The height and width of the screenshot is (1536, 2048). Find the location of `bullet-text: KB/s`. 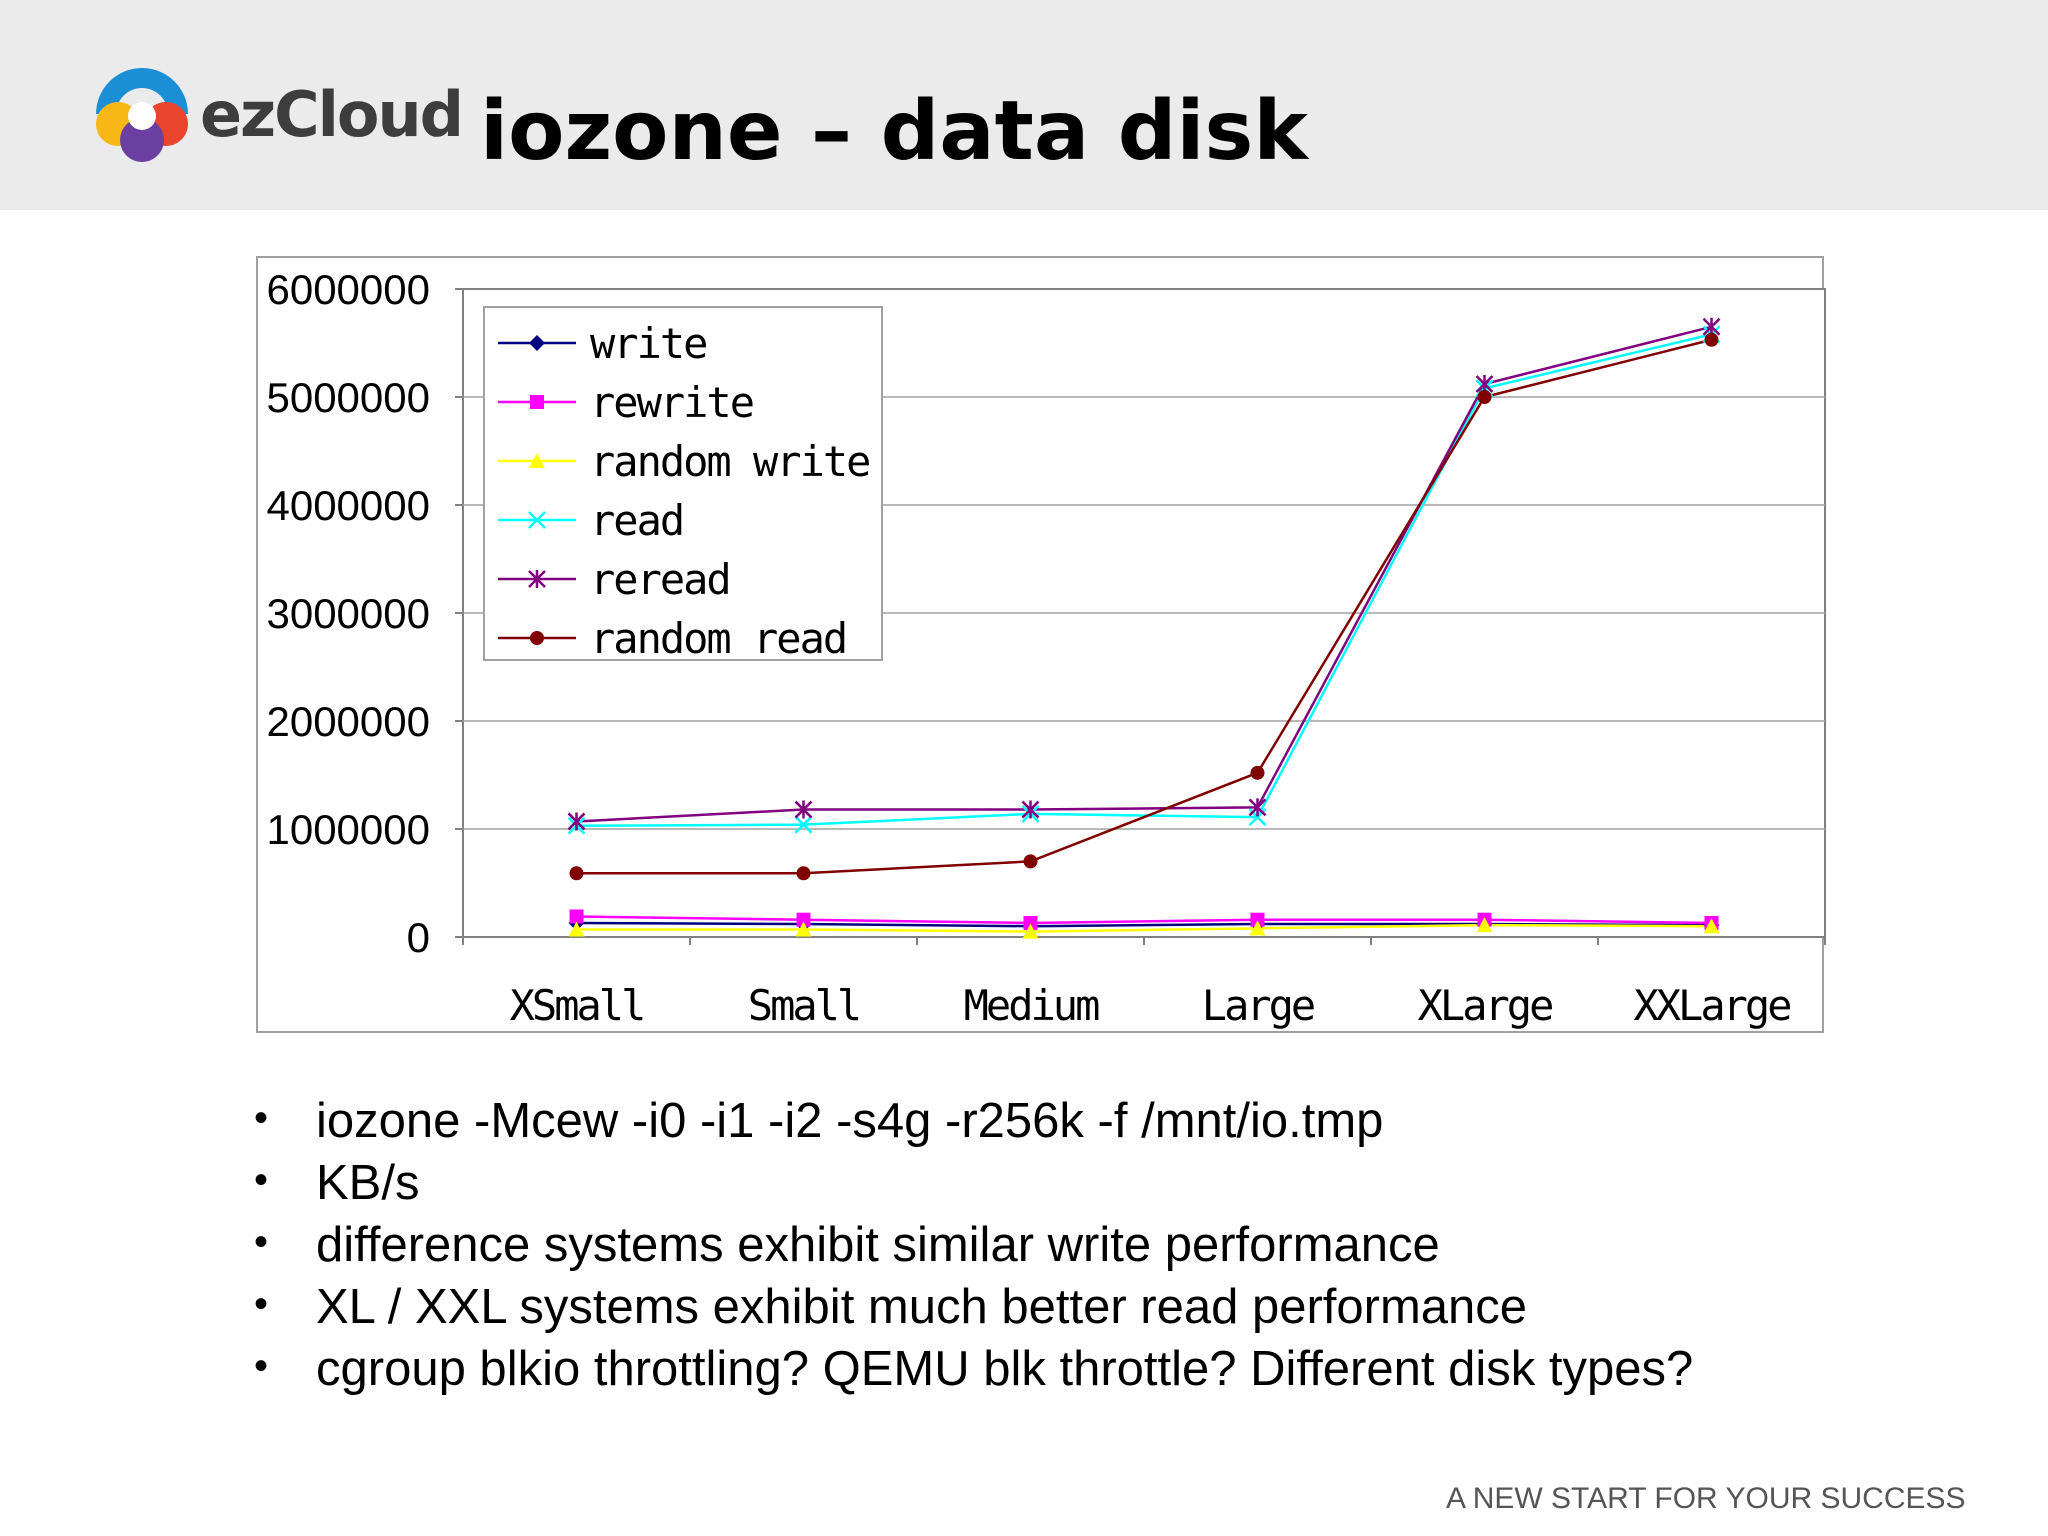

bullet-text: KB/s is located at coordinates (368, 1183).